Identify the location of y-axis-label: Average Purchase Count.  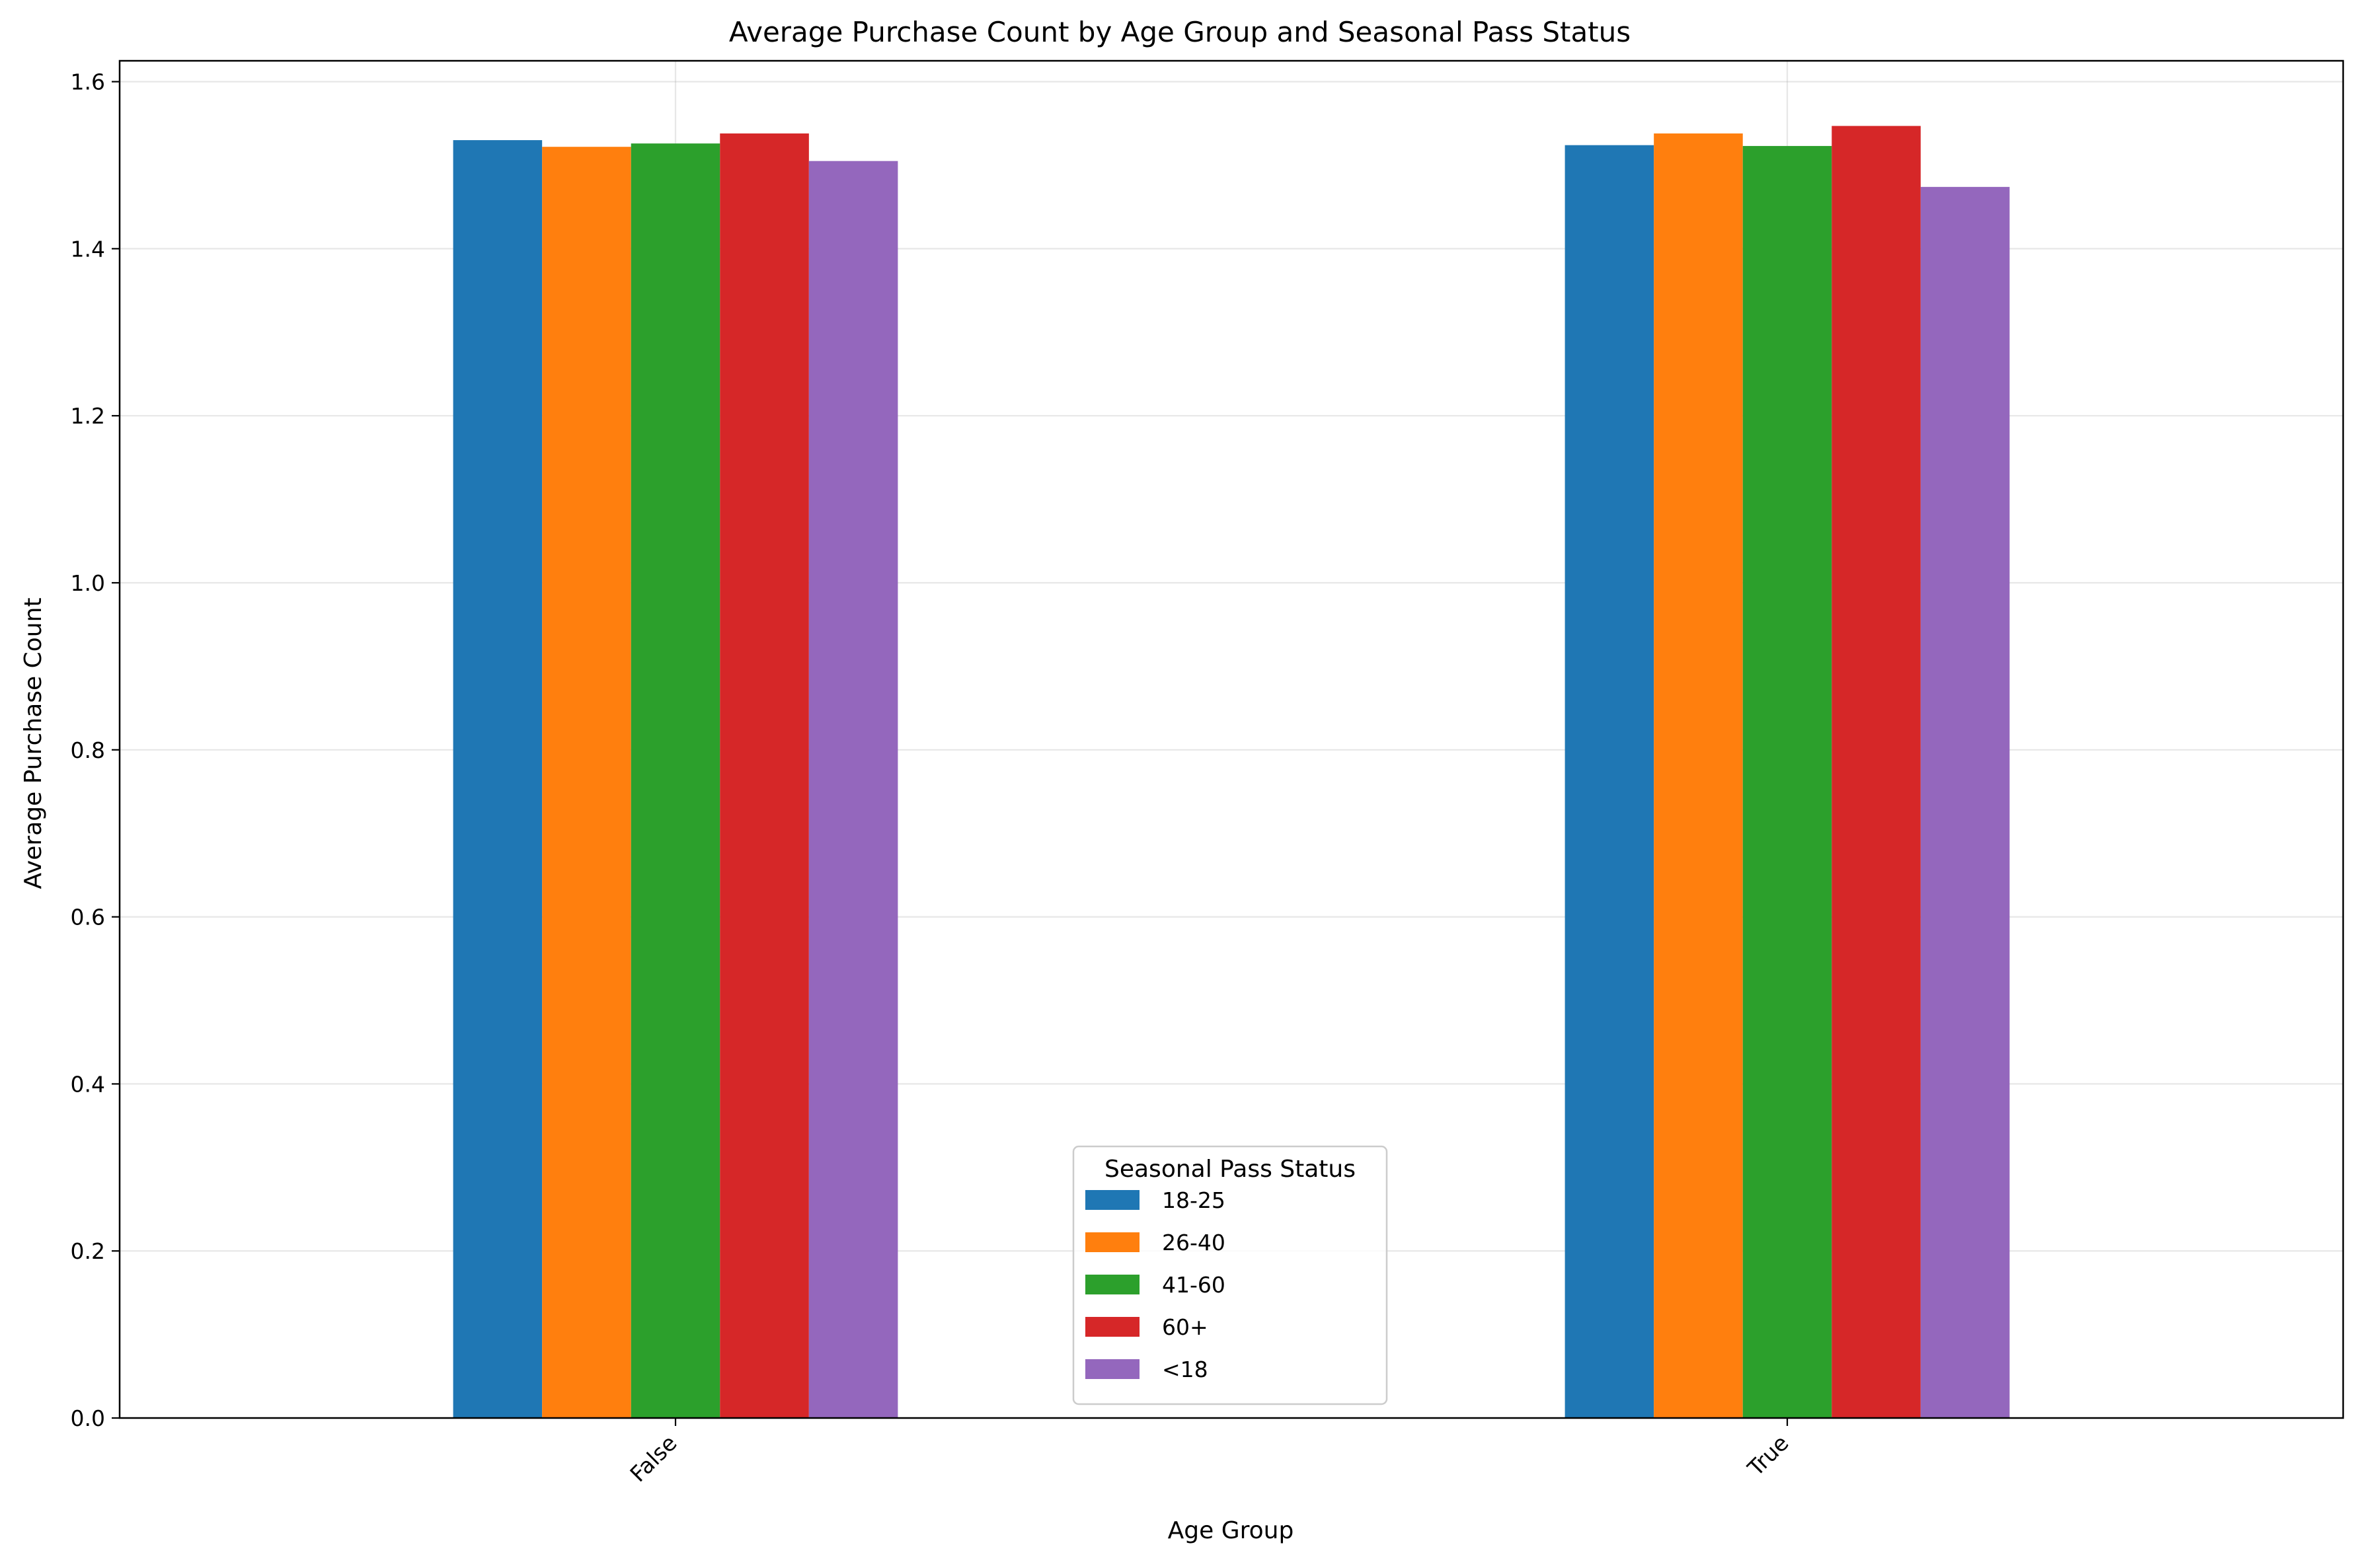
(33, 743).